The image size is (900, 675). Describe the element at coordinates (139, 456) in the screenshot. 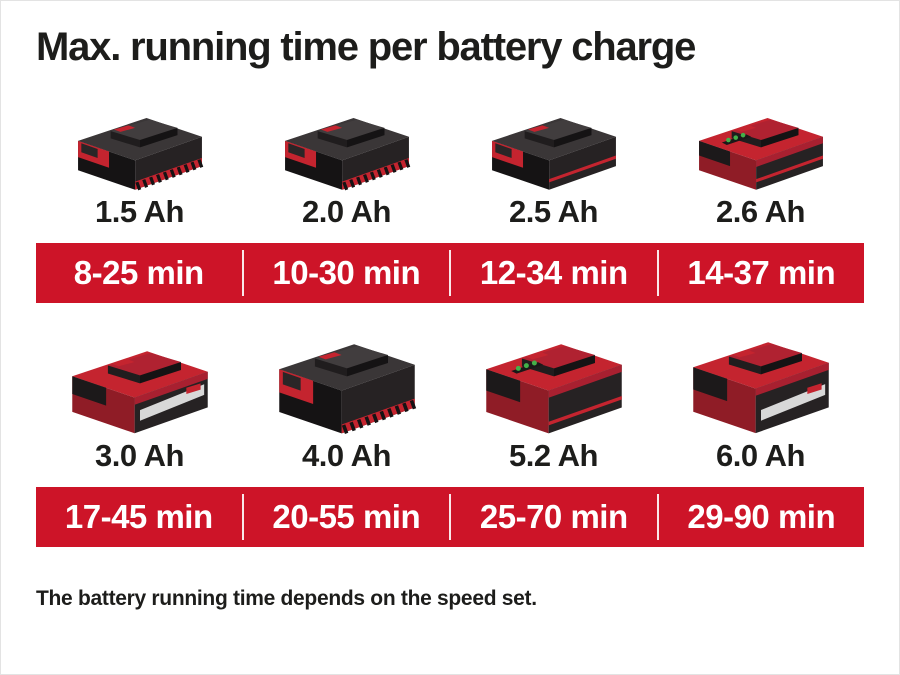

I see `battery-capacity-label: 3.0 Ah` at that location.